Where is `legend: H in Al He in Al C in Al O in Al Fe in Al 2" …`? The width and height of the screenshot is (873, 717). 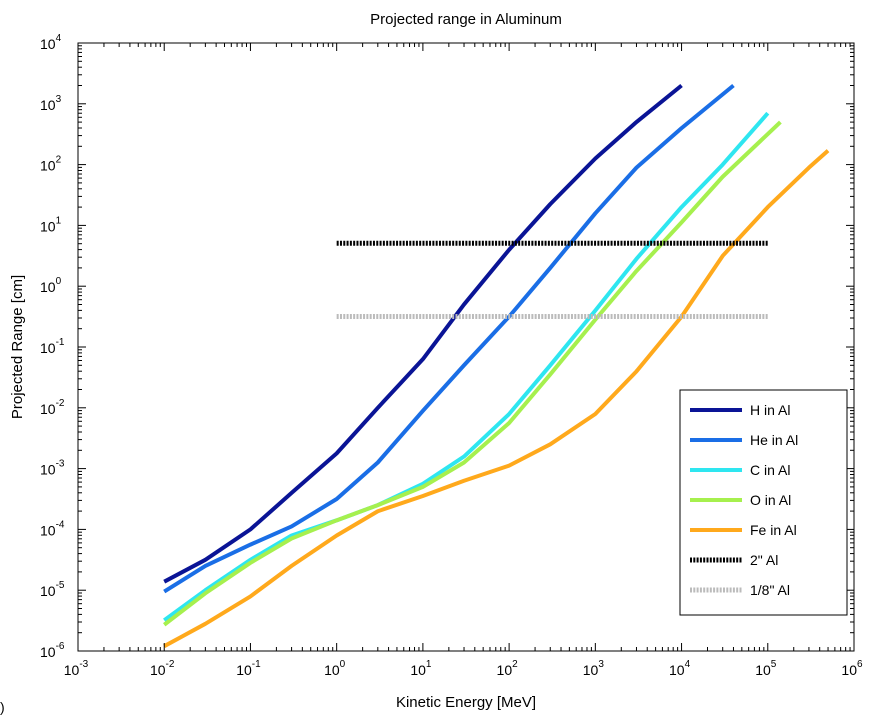 legend: H in Al He in Al C in Al O in Al Fe in Al 2" … is located at coordinates (763, 502).